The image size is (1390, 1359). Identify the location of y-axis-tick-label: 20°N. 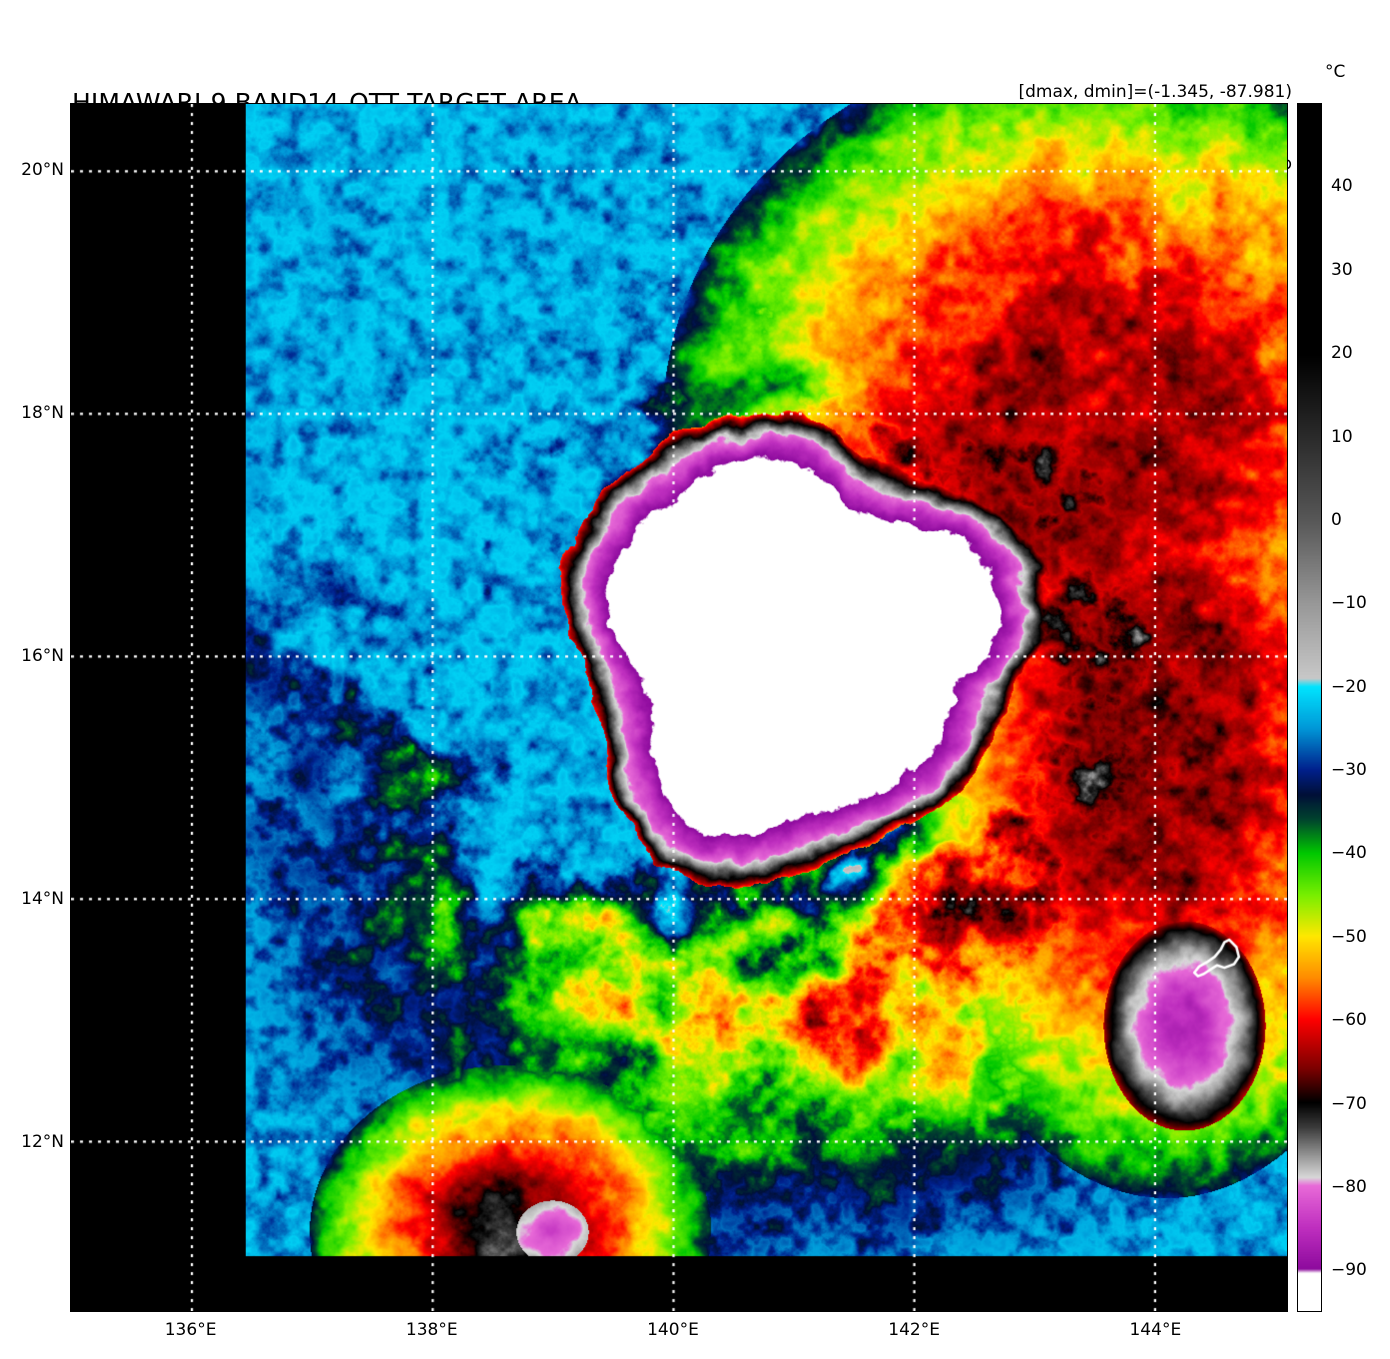
(42, 169).